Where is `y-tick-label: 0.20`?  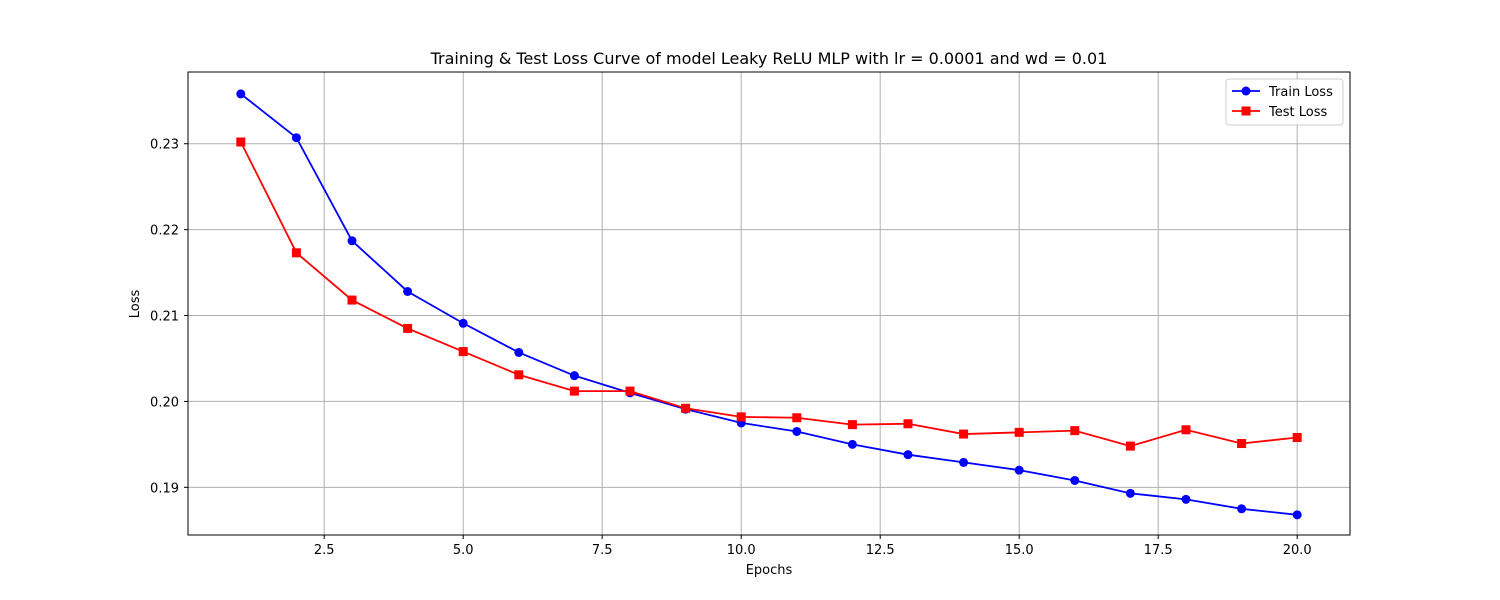 y-tick-label: 0.20 is located at coordinates (164, 402).